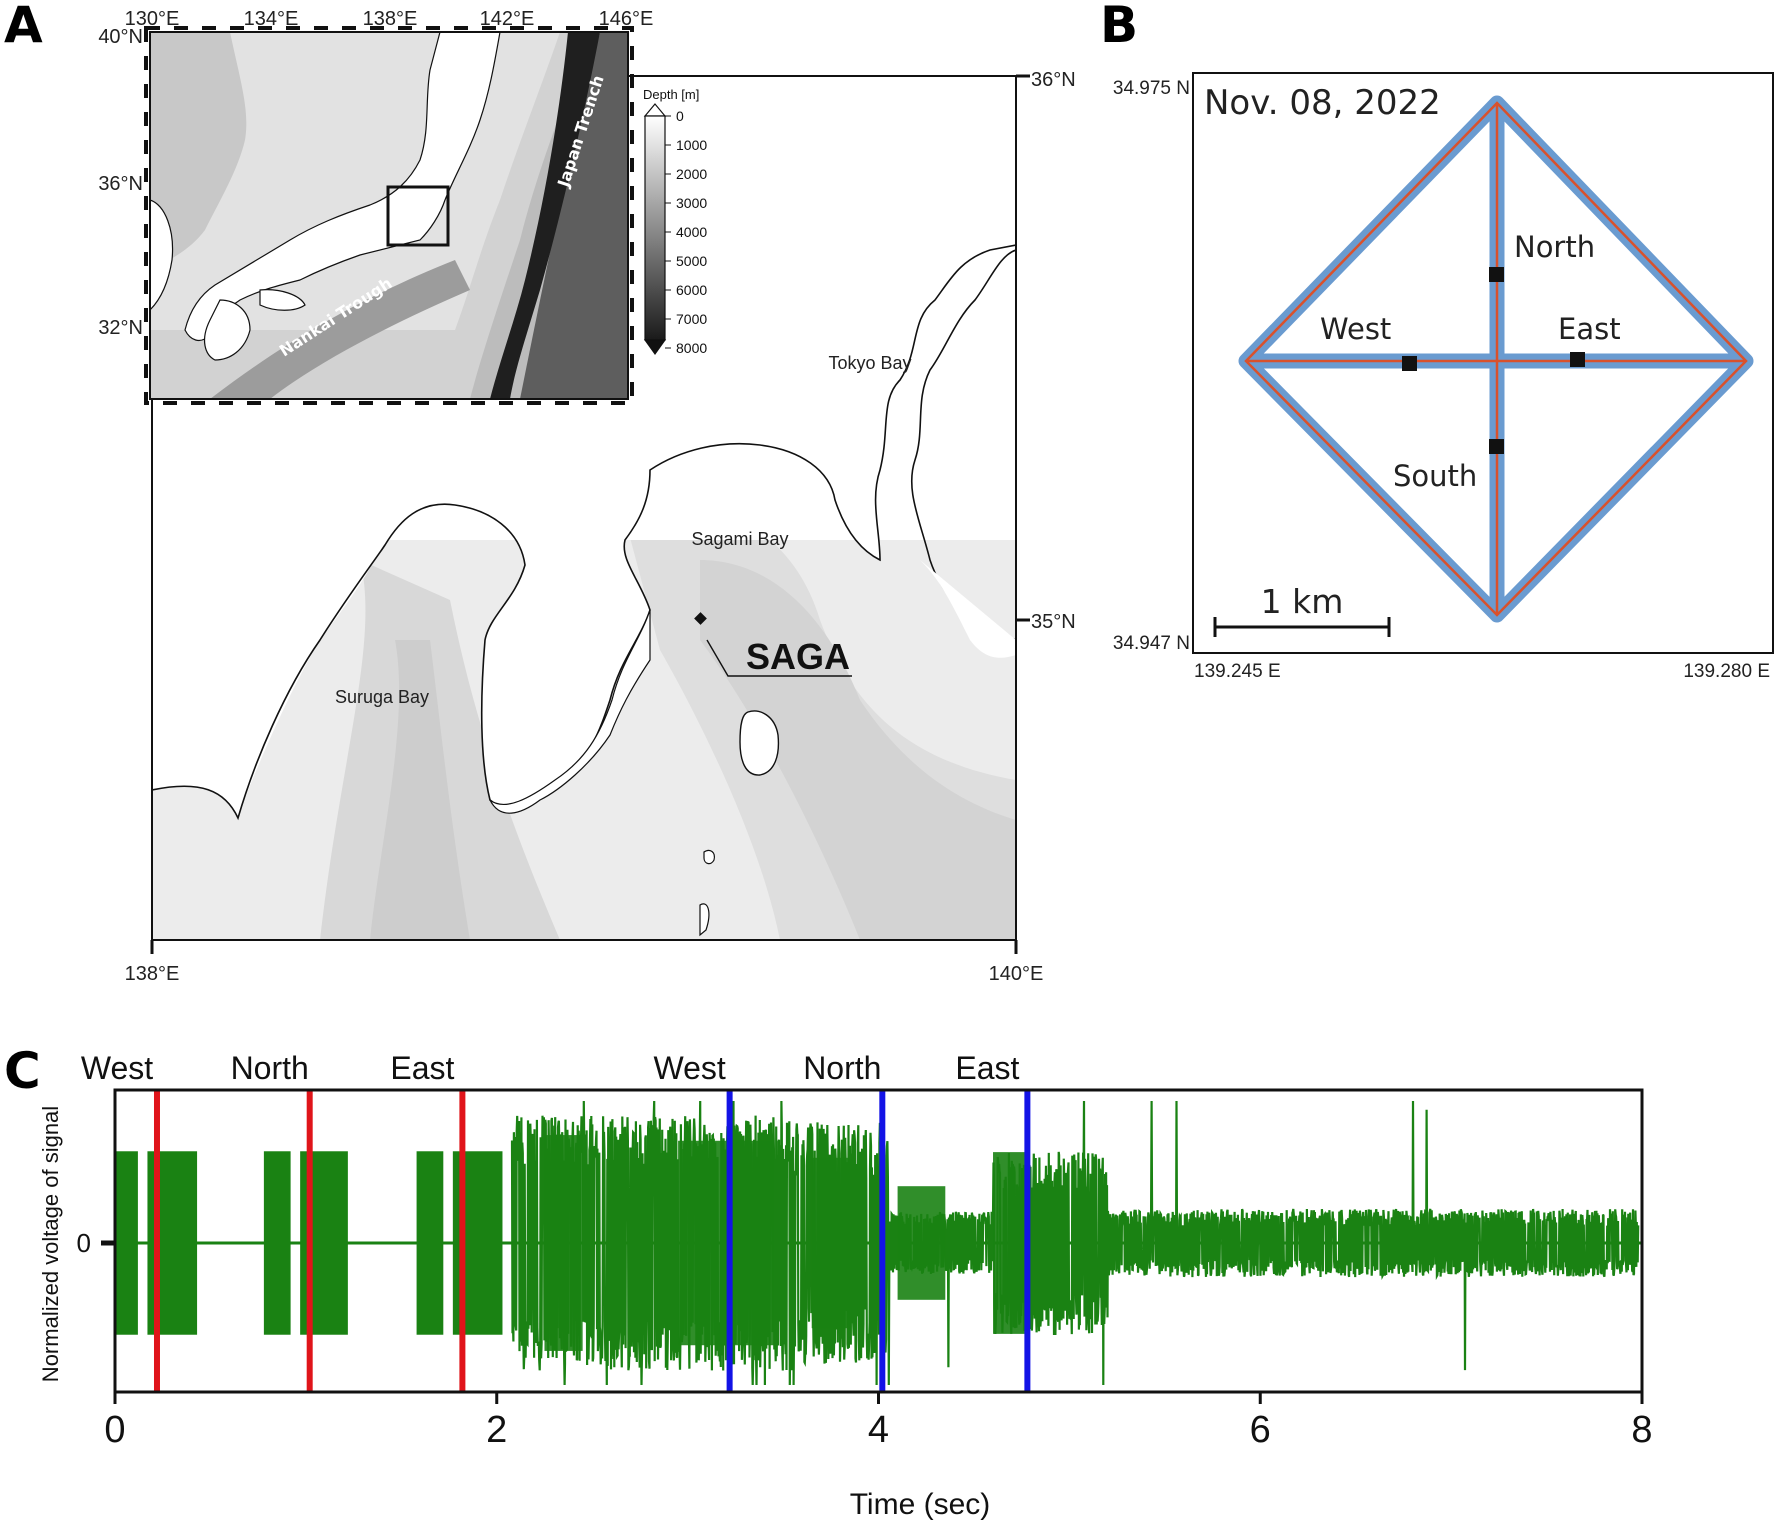 Image resolution: width=1776 pixels, height=1522 pixels. Describe the element at coordinates (50, 1244) in the screenshot. I see `y-axis-label: Normalized voltage of signal` at that location.